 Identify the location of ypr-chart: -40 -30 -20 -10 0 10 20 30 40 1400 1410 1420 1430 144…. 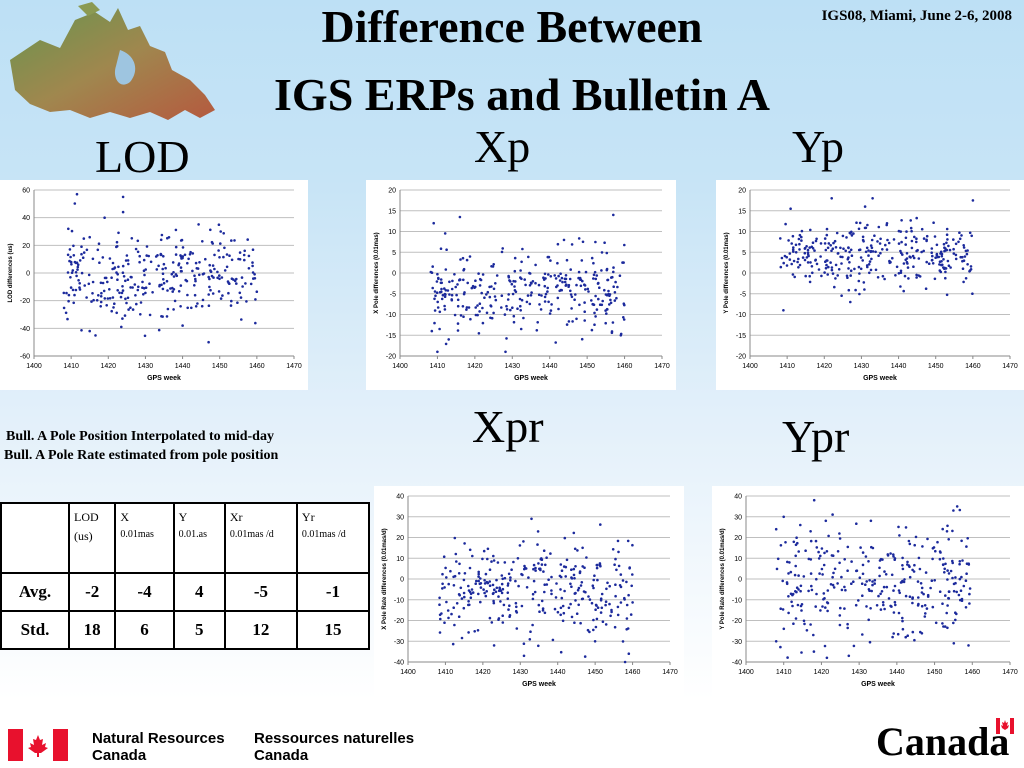
(868, 591).